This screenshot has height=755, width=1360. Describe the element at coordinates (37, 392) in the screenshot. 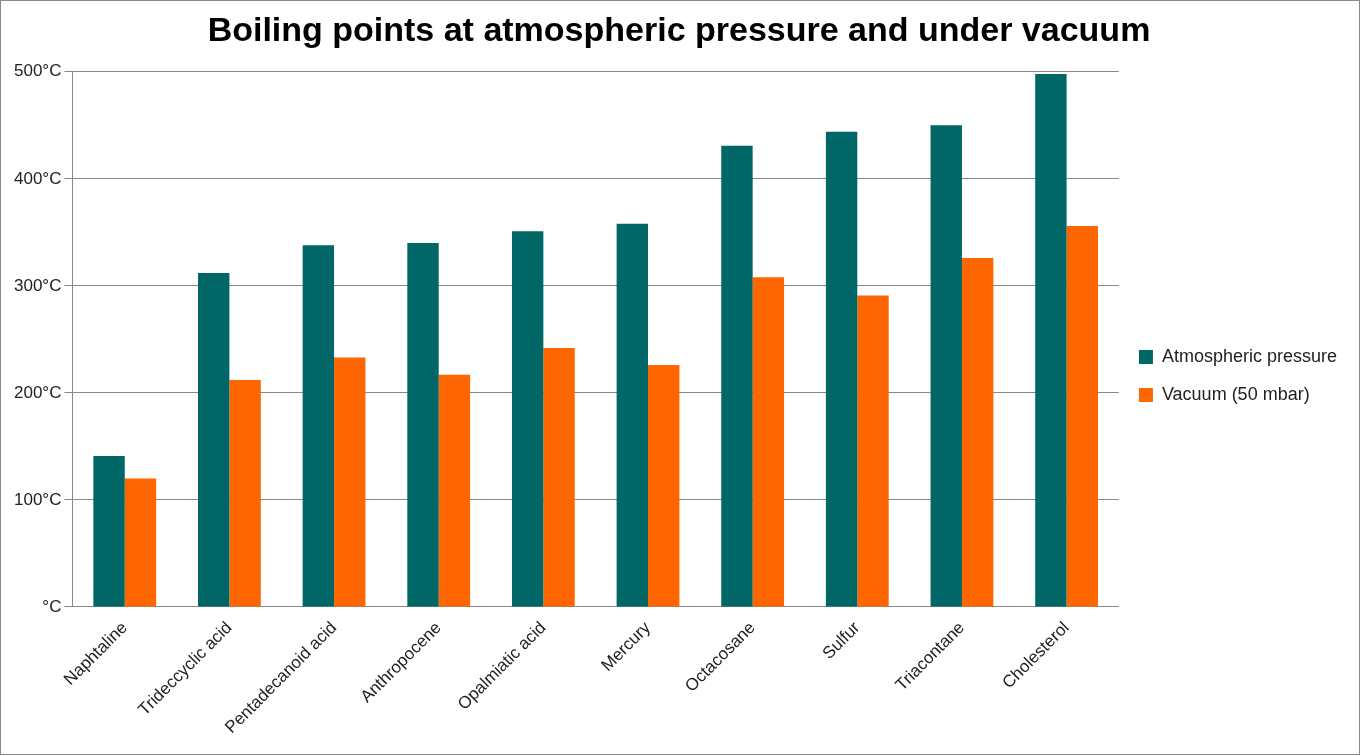

I see `y-tick-label: 200°C` at that location.